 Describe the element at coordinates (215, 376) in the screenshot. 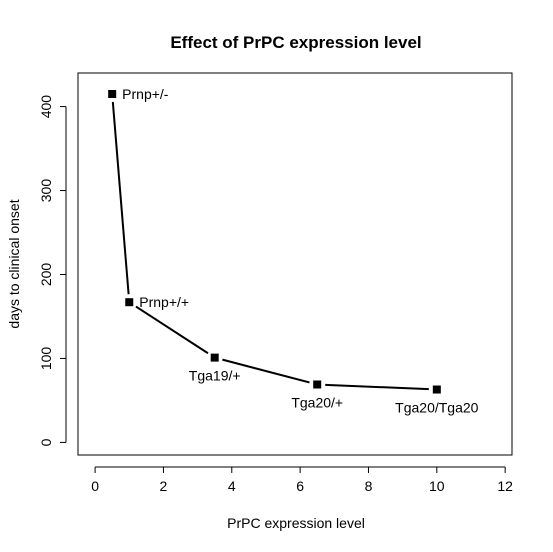

I see `point-label: Tga19/+` at that location.